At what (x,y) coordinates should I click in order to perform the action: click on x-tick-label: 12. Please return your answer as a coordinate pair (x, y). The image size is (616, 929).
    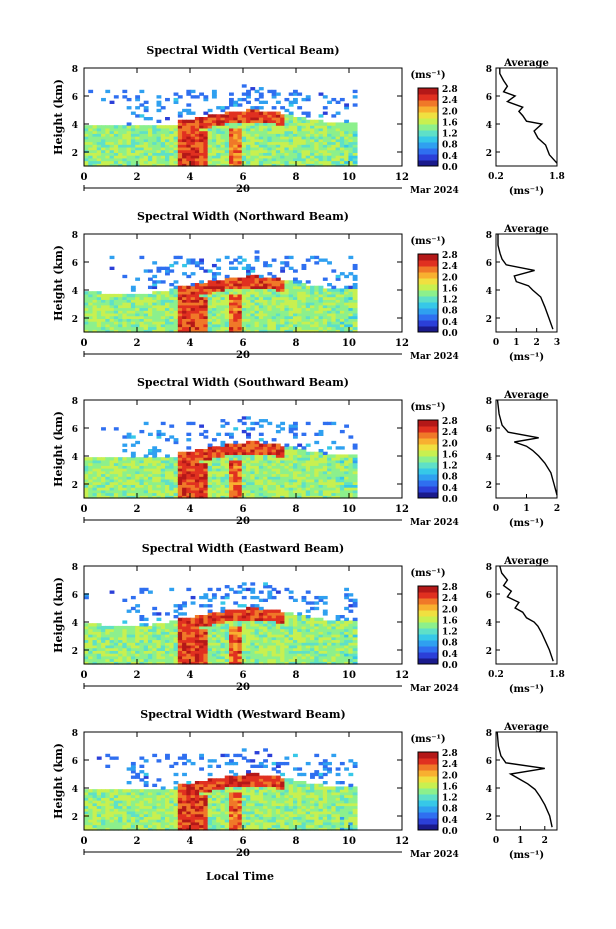
    Looking at the image, I should click on (402, 343).